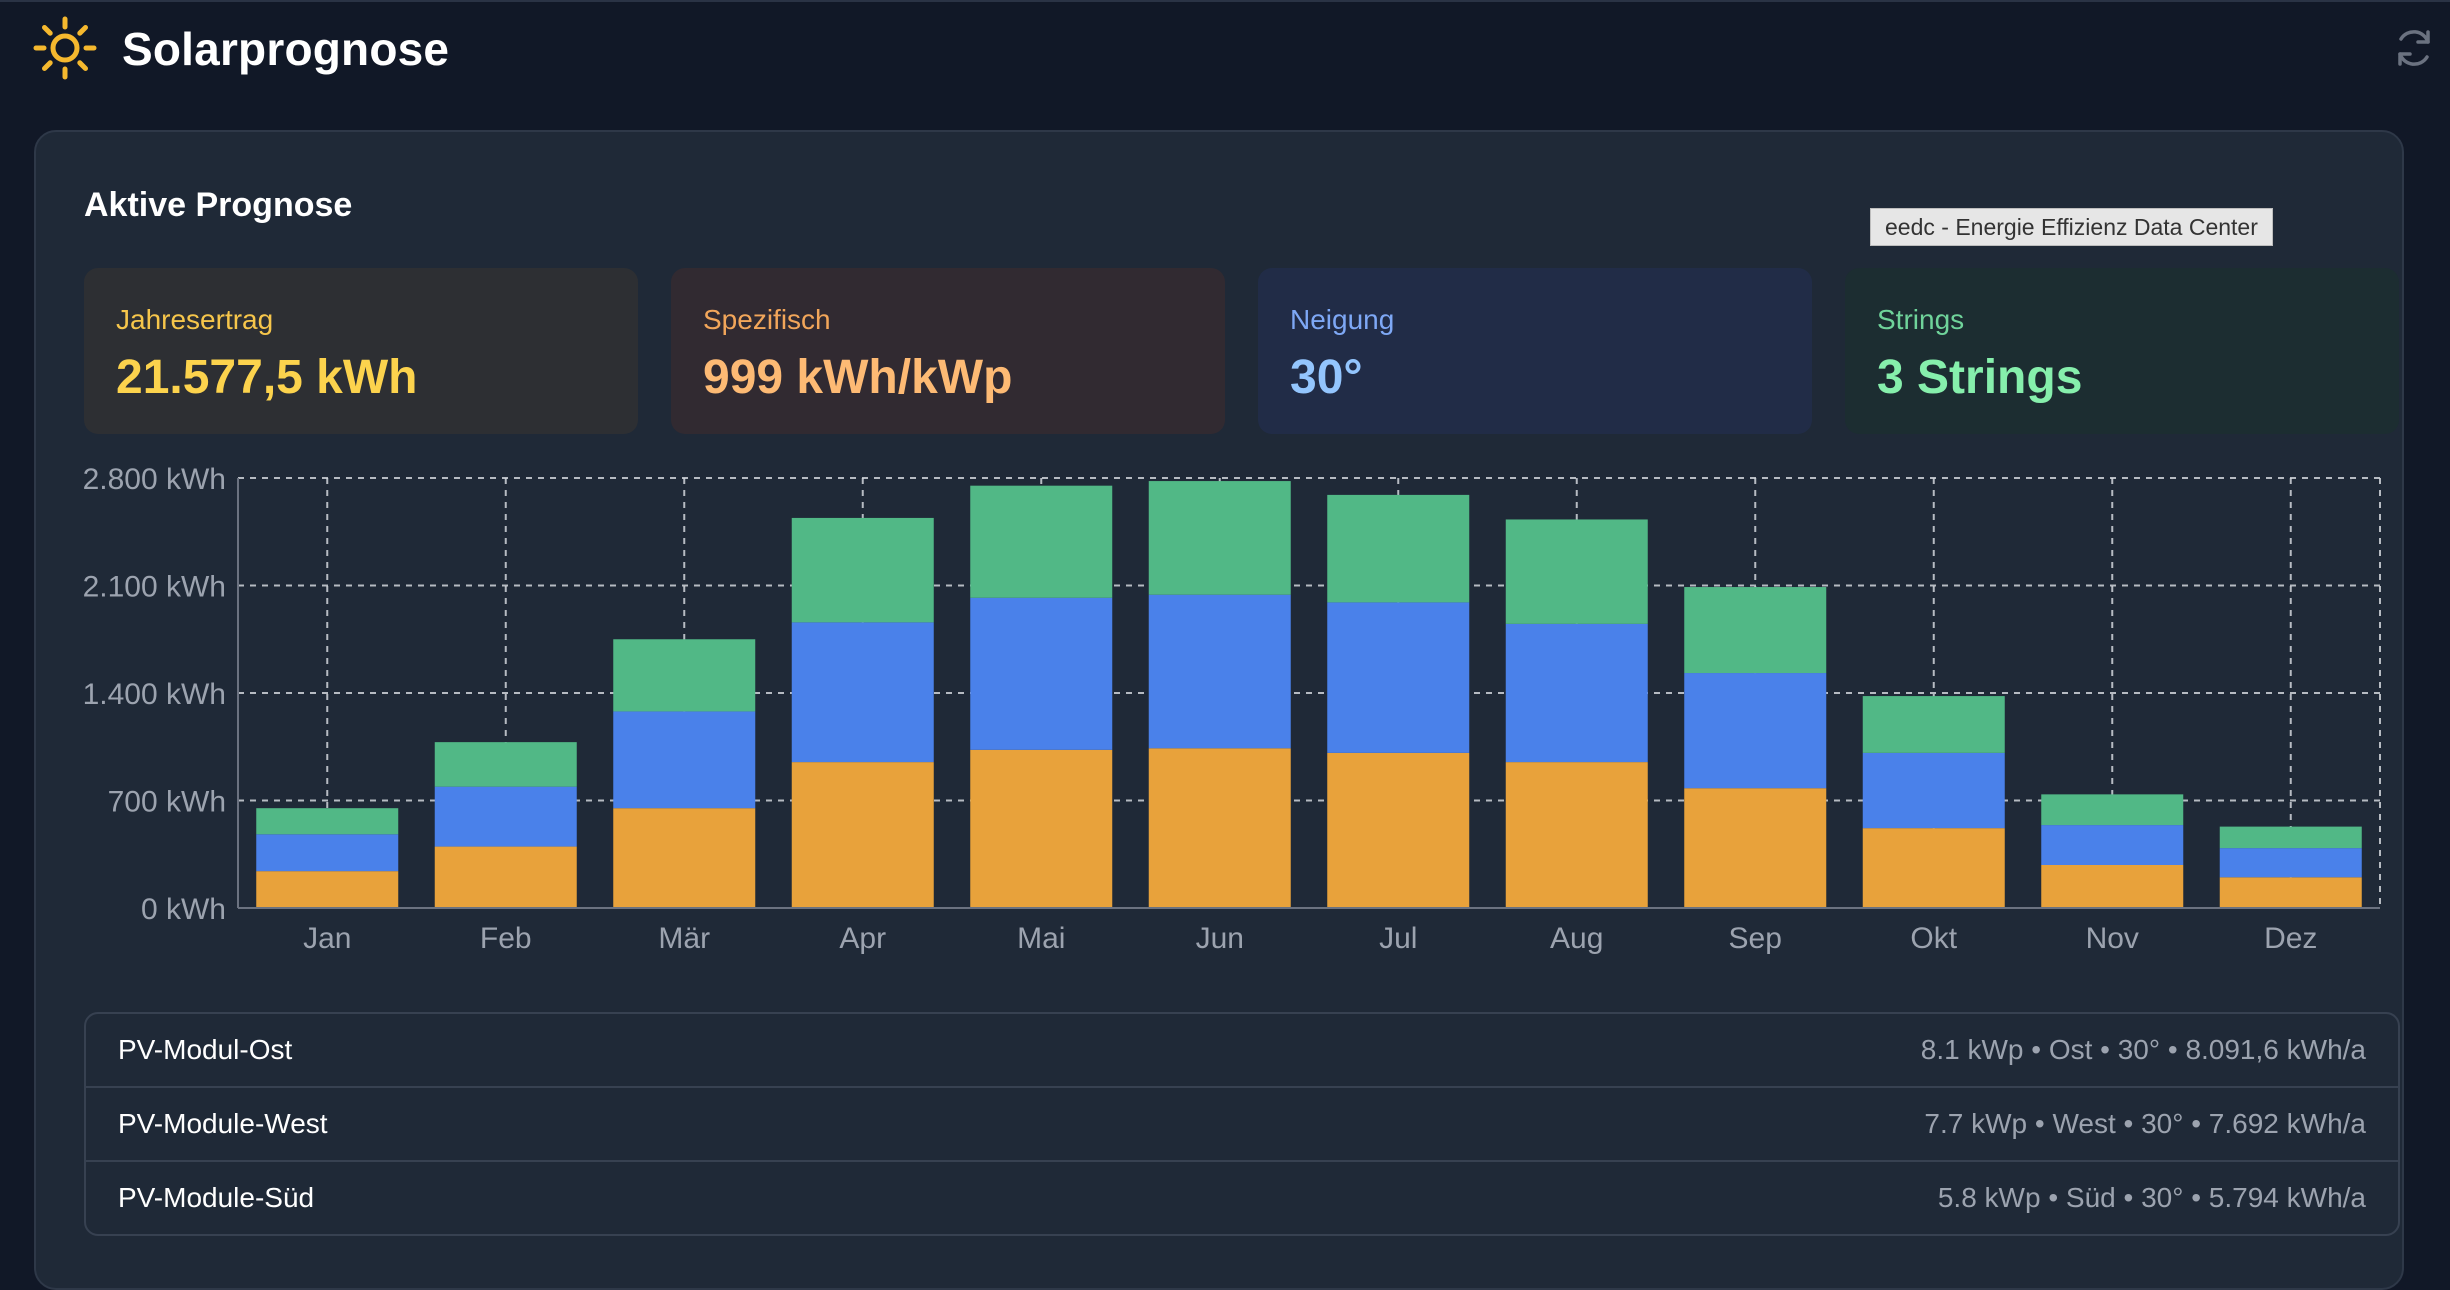  Describe the element at coordinates (1342, 319) in the screenshot. I see `stat-label: Neigung` at that location.